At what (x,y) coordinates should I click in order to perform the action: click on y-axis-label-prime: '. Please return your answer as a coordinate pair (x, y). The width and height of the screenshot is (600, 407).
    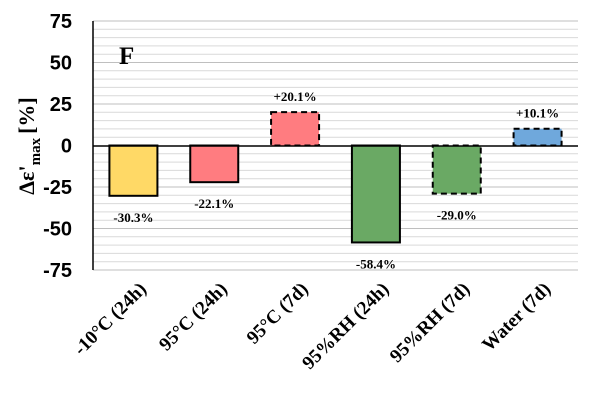
    Looking at the image, I should click on (26, 168).